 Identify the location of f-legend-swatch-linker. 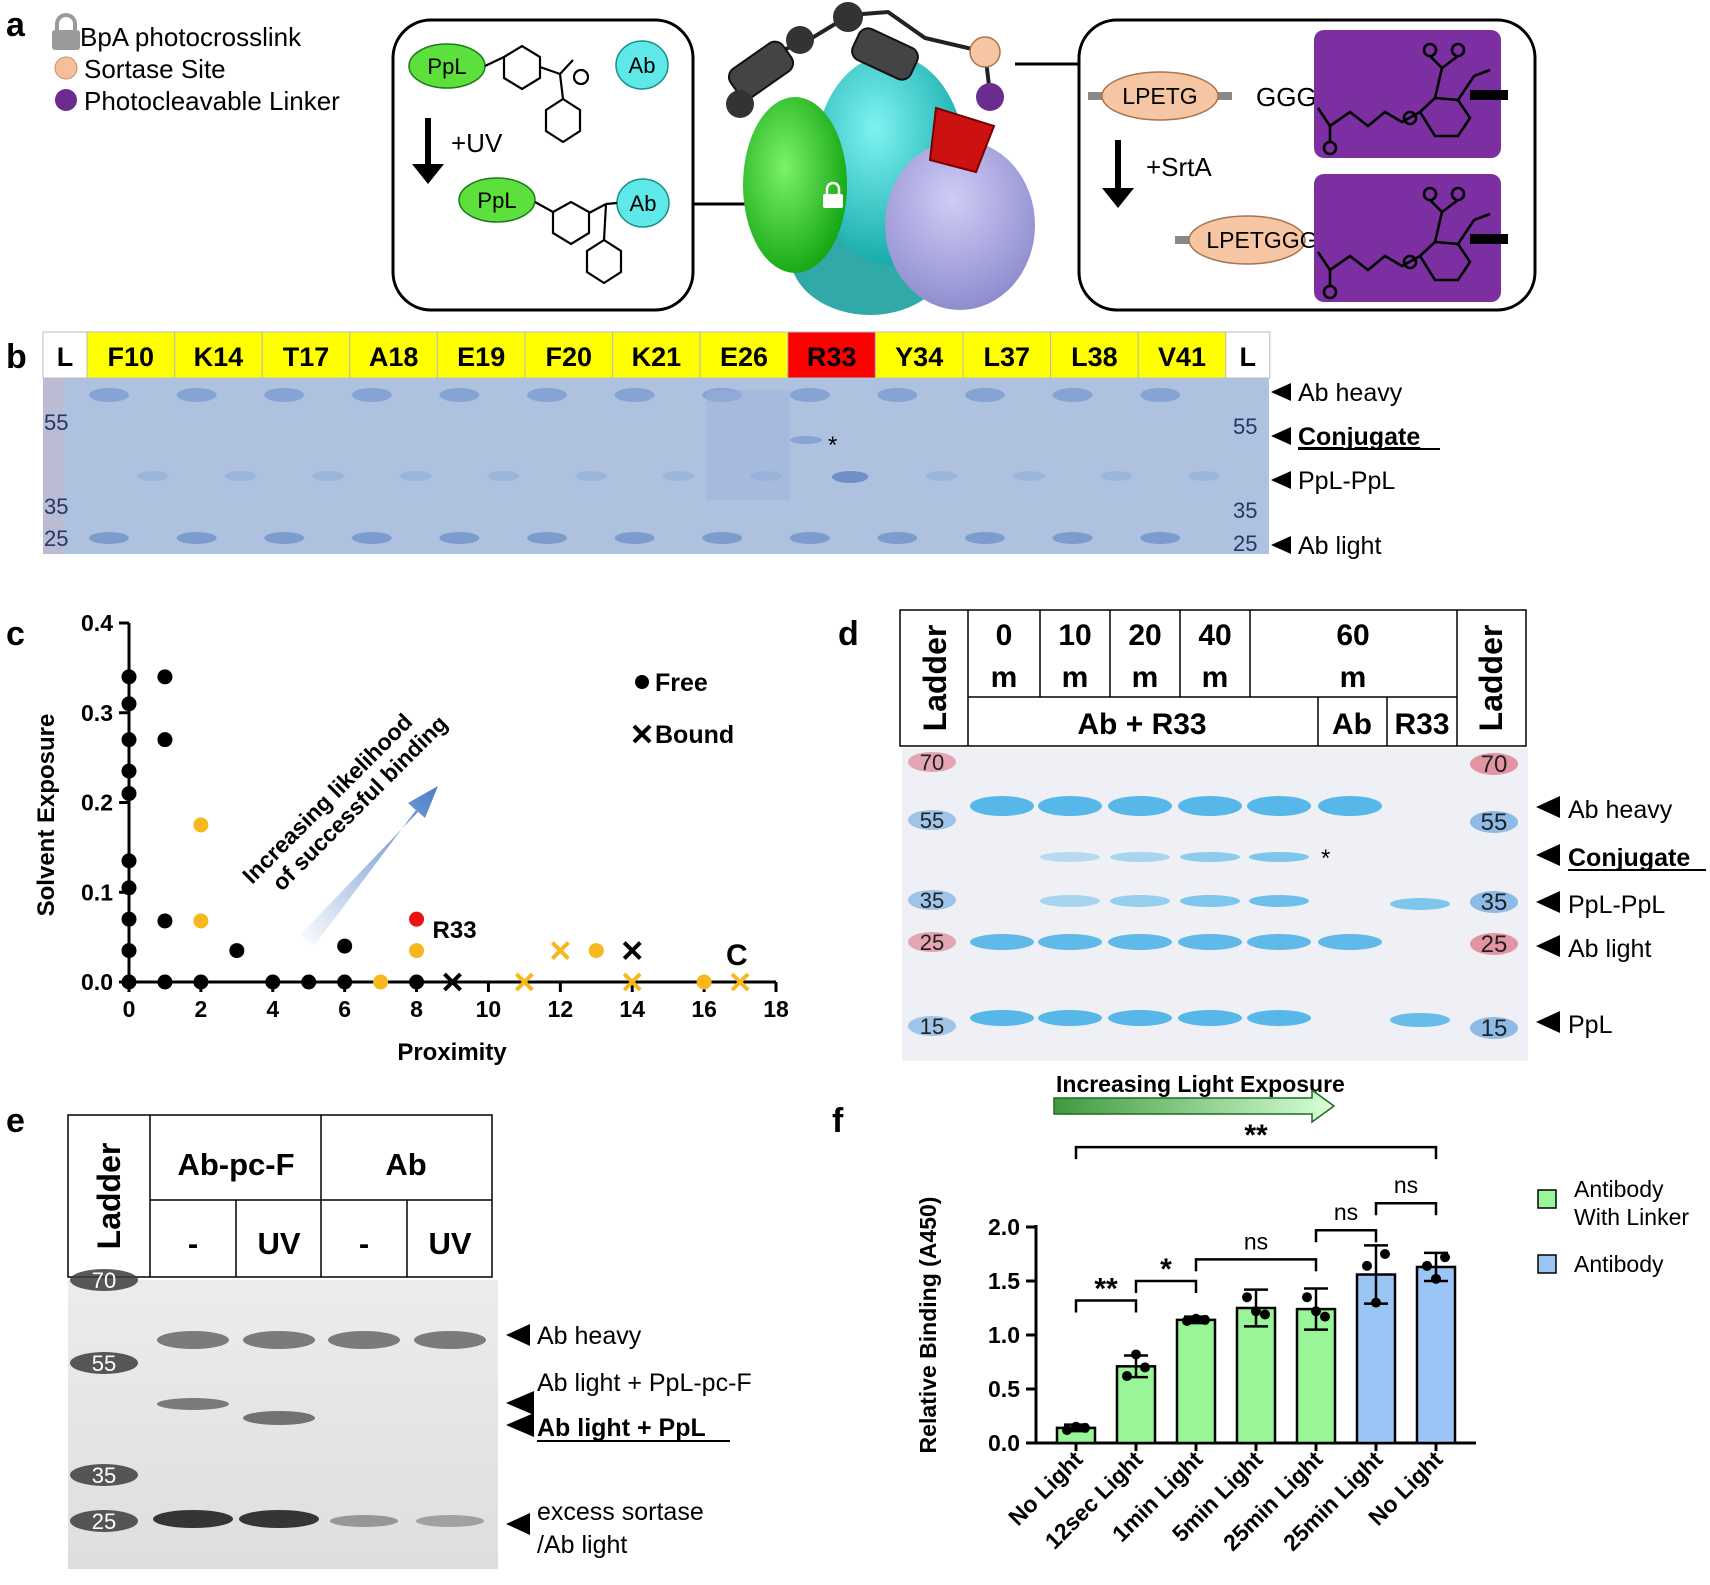
(1547, 1199).